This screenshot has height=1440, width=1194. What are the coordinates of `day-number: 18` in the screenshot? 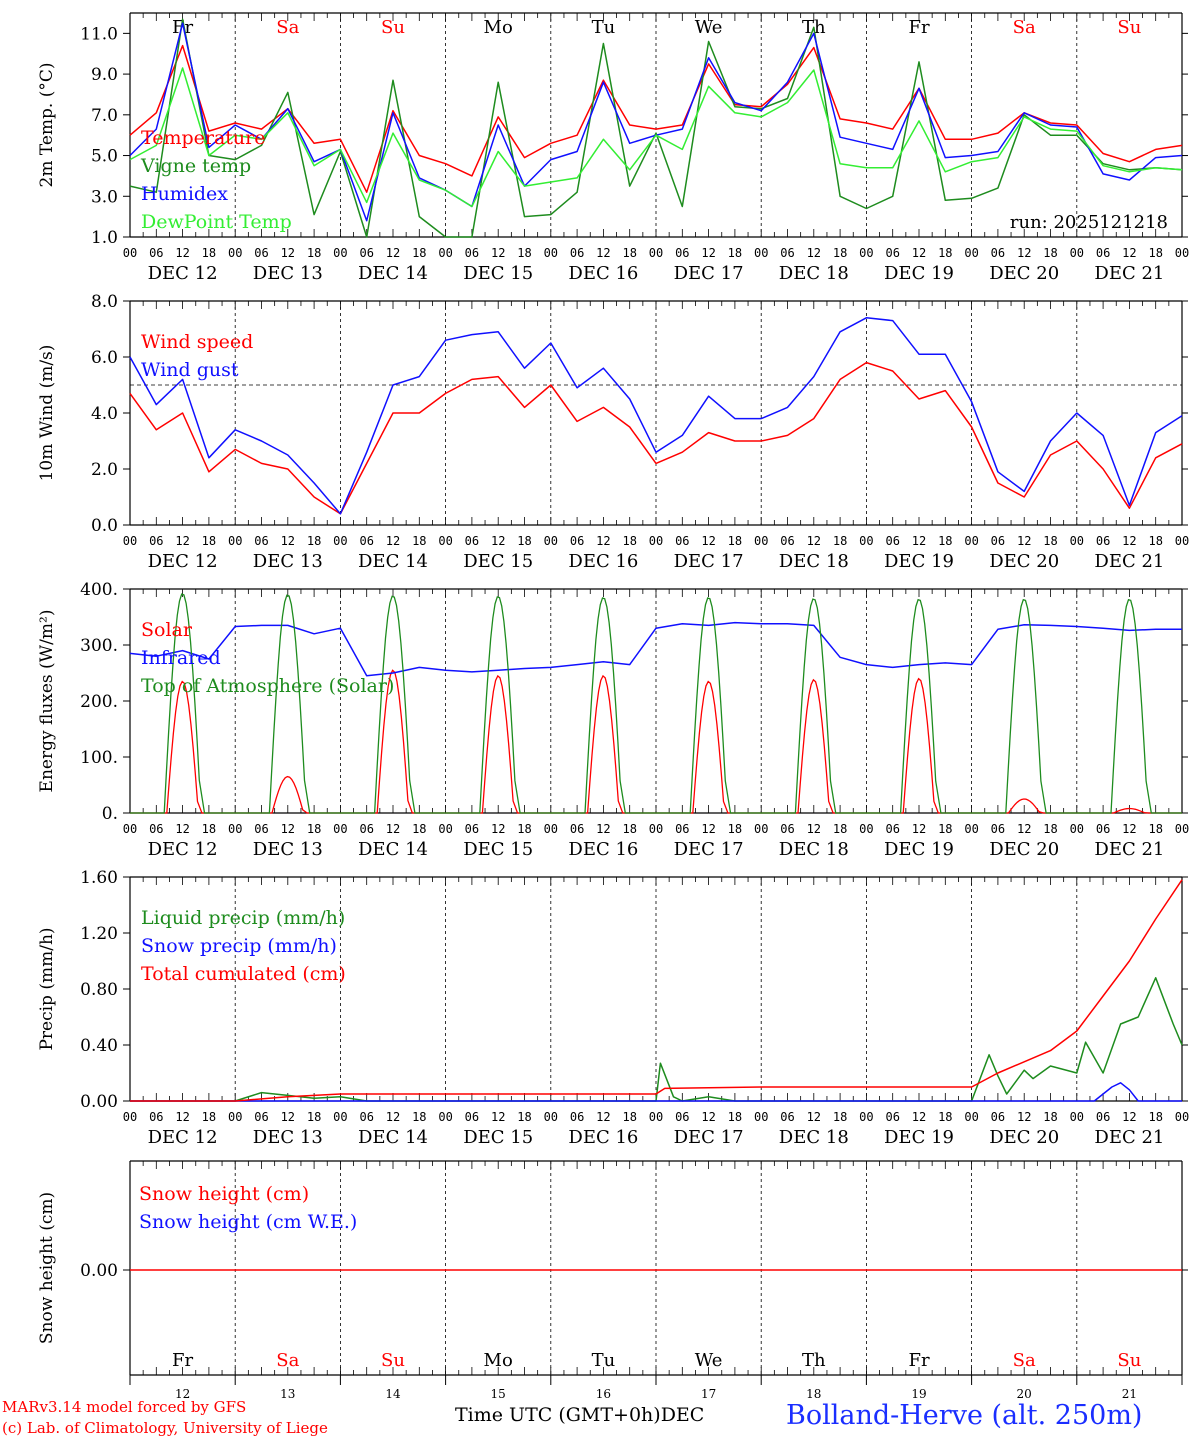 It's located at (813, 1394).